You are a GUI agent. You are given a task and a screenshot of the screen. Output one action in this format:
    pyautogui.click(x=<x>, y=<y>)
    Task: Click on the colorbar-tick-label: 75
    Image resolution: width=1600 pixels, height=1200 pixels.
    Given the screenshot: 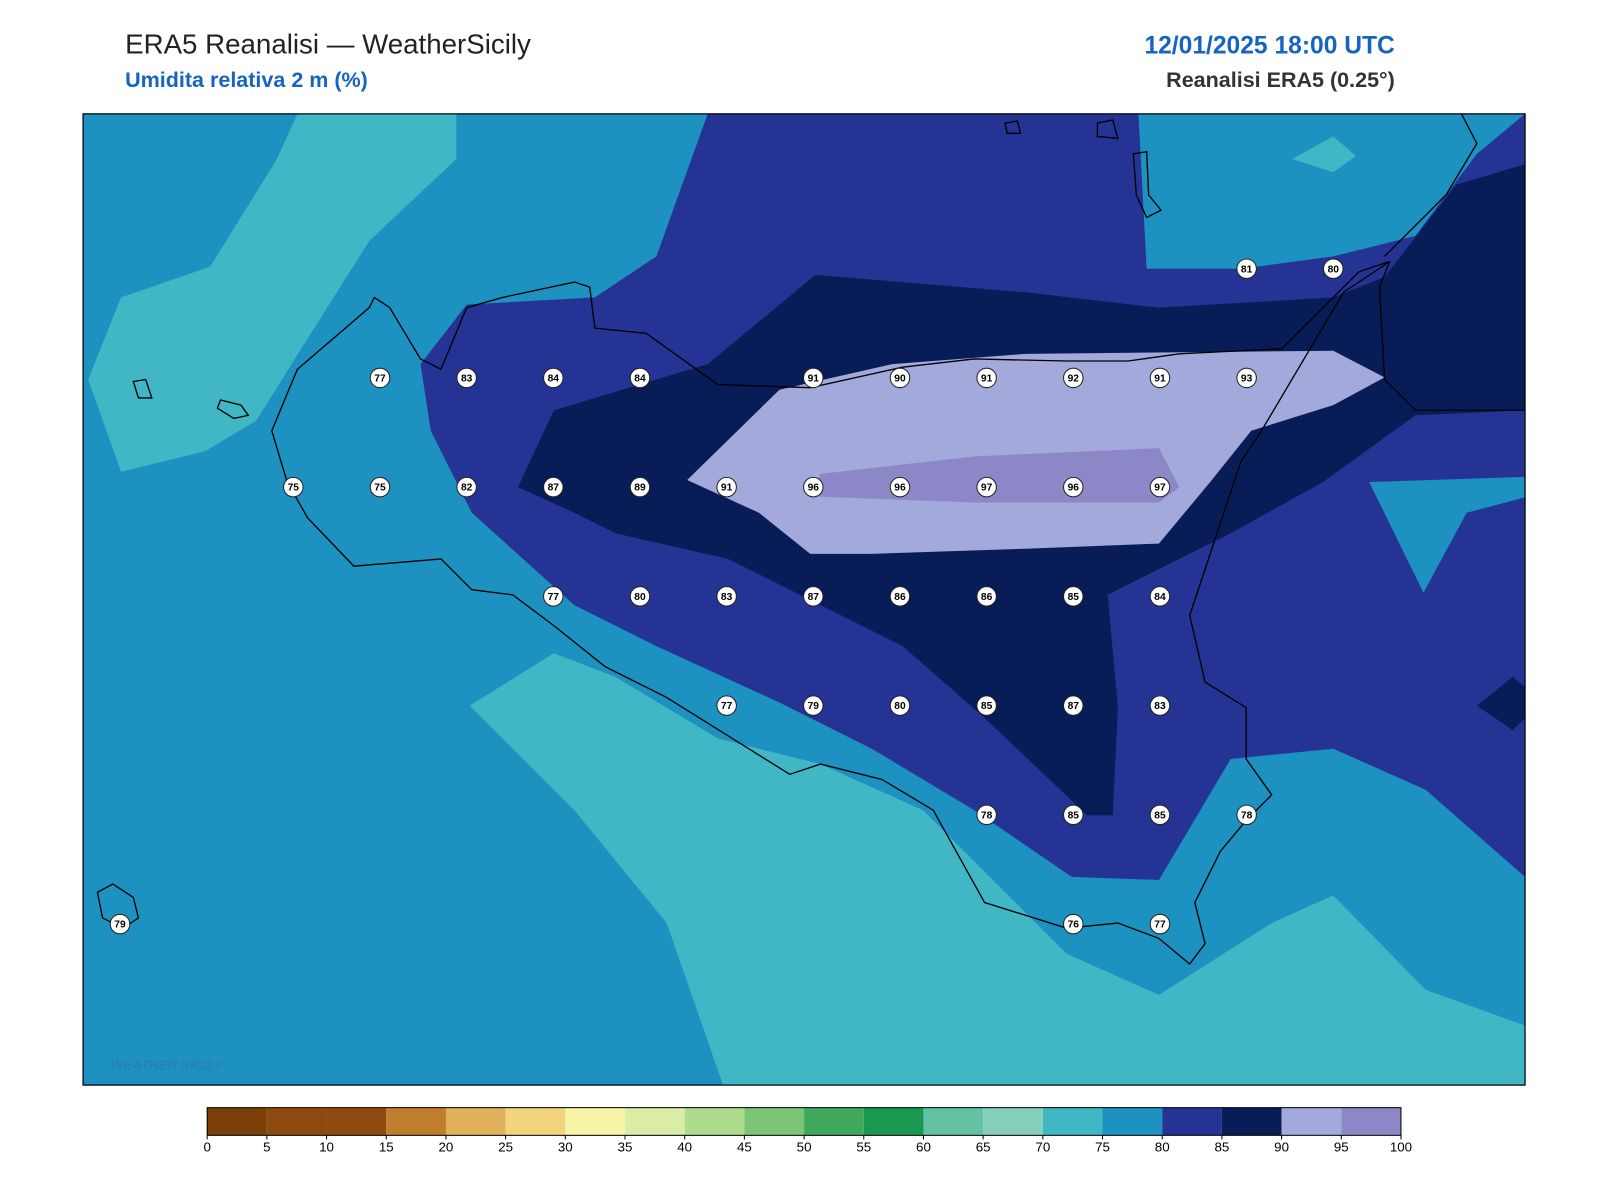 What is the action you would take?
    pyautogui.click(x=1102, y=1147)
    